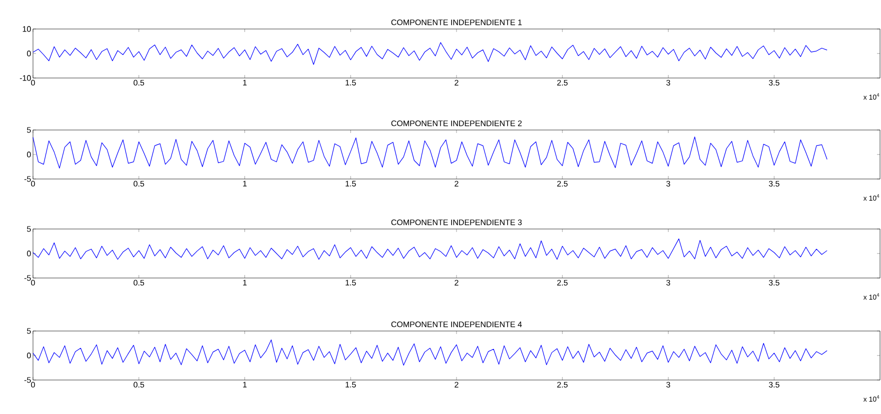  Describe the element at coordinates (456, 222) in the screenshot. I see `chart-title: COMPONENTE INDEPENDIENTE 3` at that location.